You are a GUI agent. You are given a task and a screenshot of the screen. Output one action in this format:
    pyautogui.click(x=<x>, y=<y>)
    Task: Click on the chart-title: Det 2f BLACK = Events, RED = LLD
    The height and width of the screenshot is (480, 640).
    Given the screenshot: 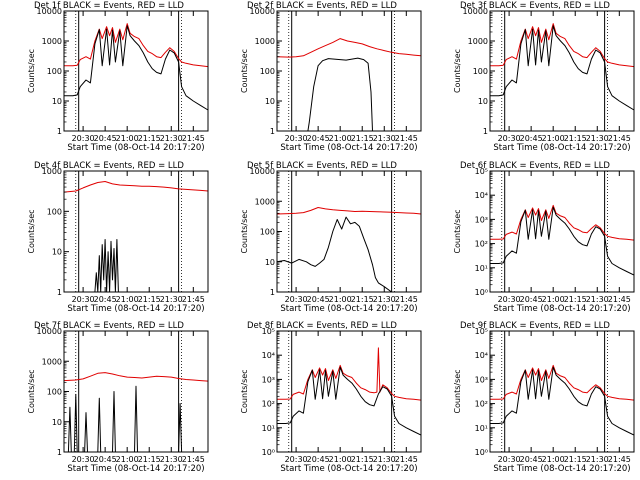 What is the action you would take?
    pyautogui.click(x=322, y=6)
    